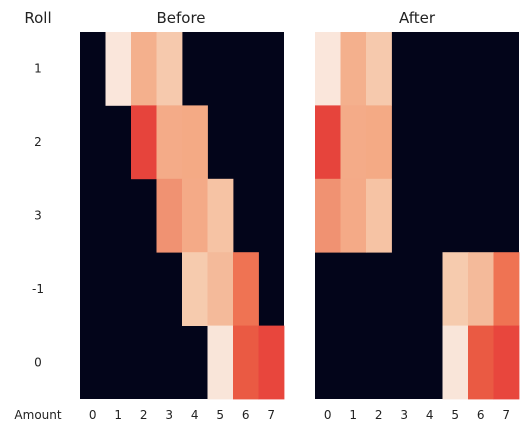  Describe the element at coordinates (38, 69) in the screenshot. I see `row-tick-label: 1` at that location.